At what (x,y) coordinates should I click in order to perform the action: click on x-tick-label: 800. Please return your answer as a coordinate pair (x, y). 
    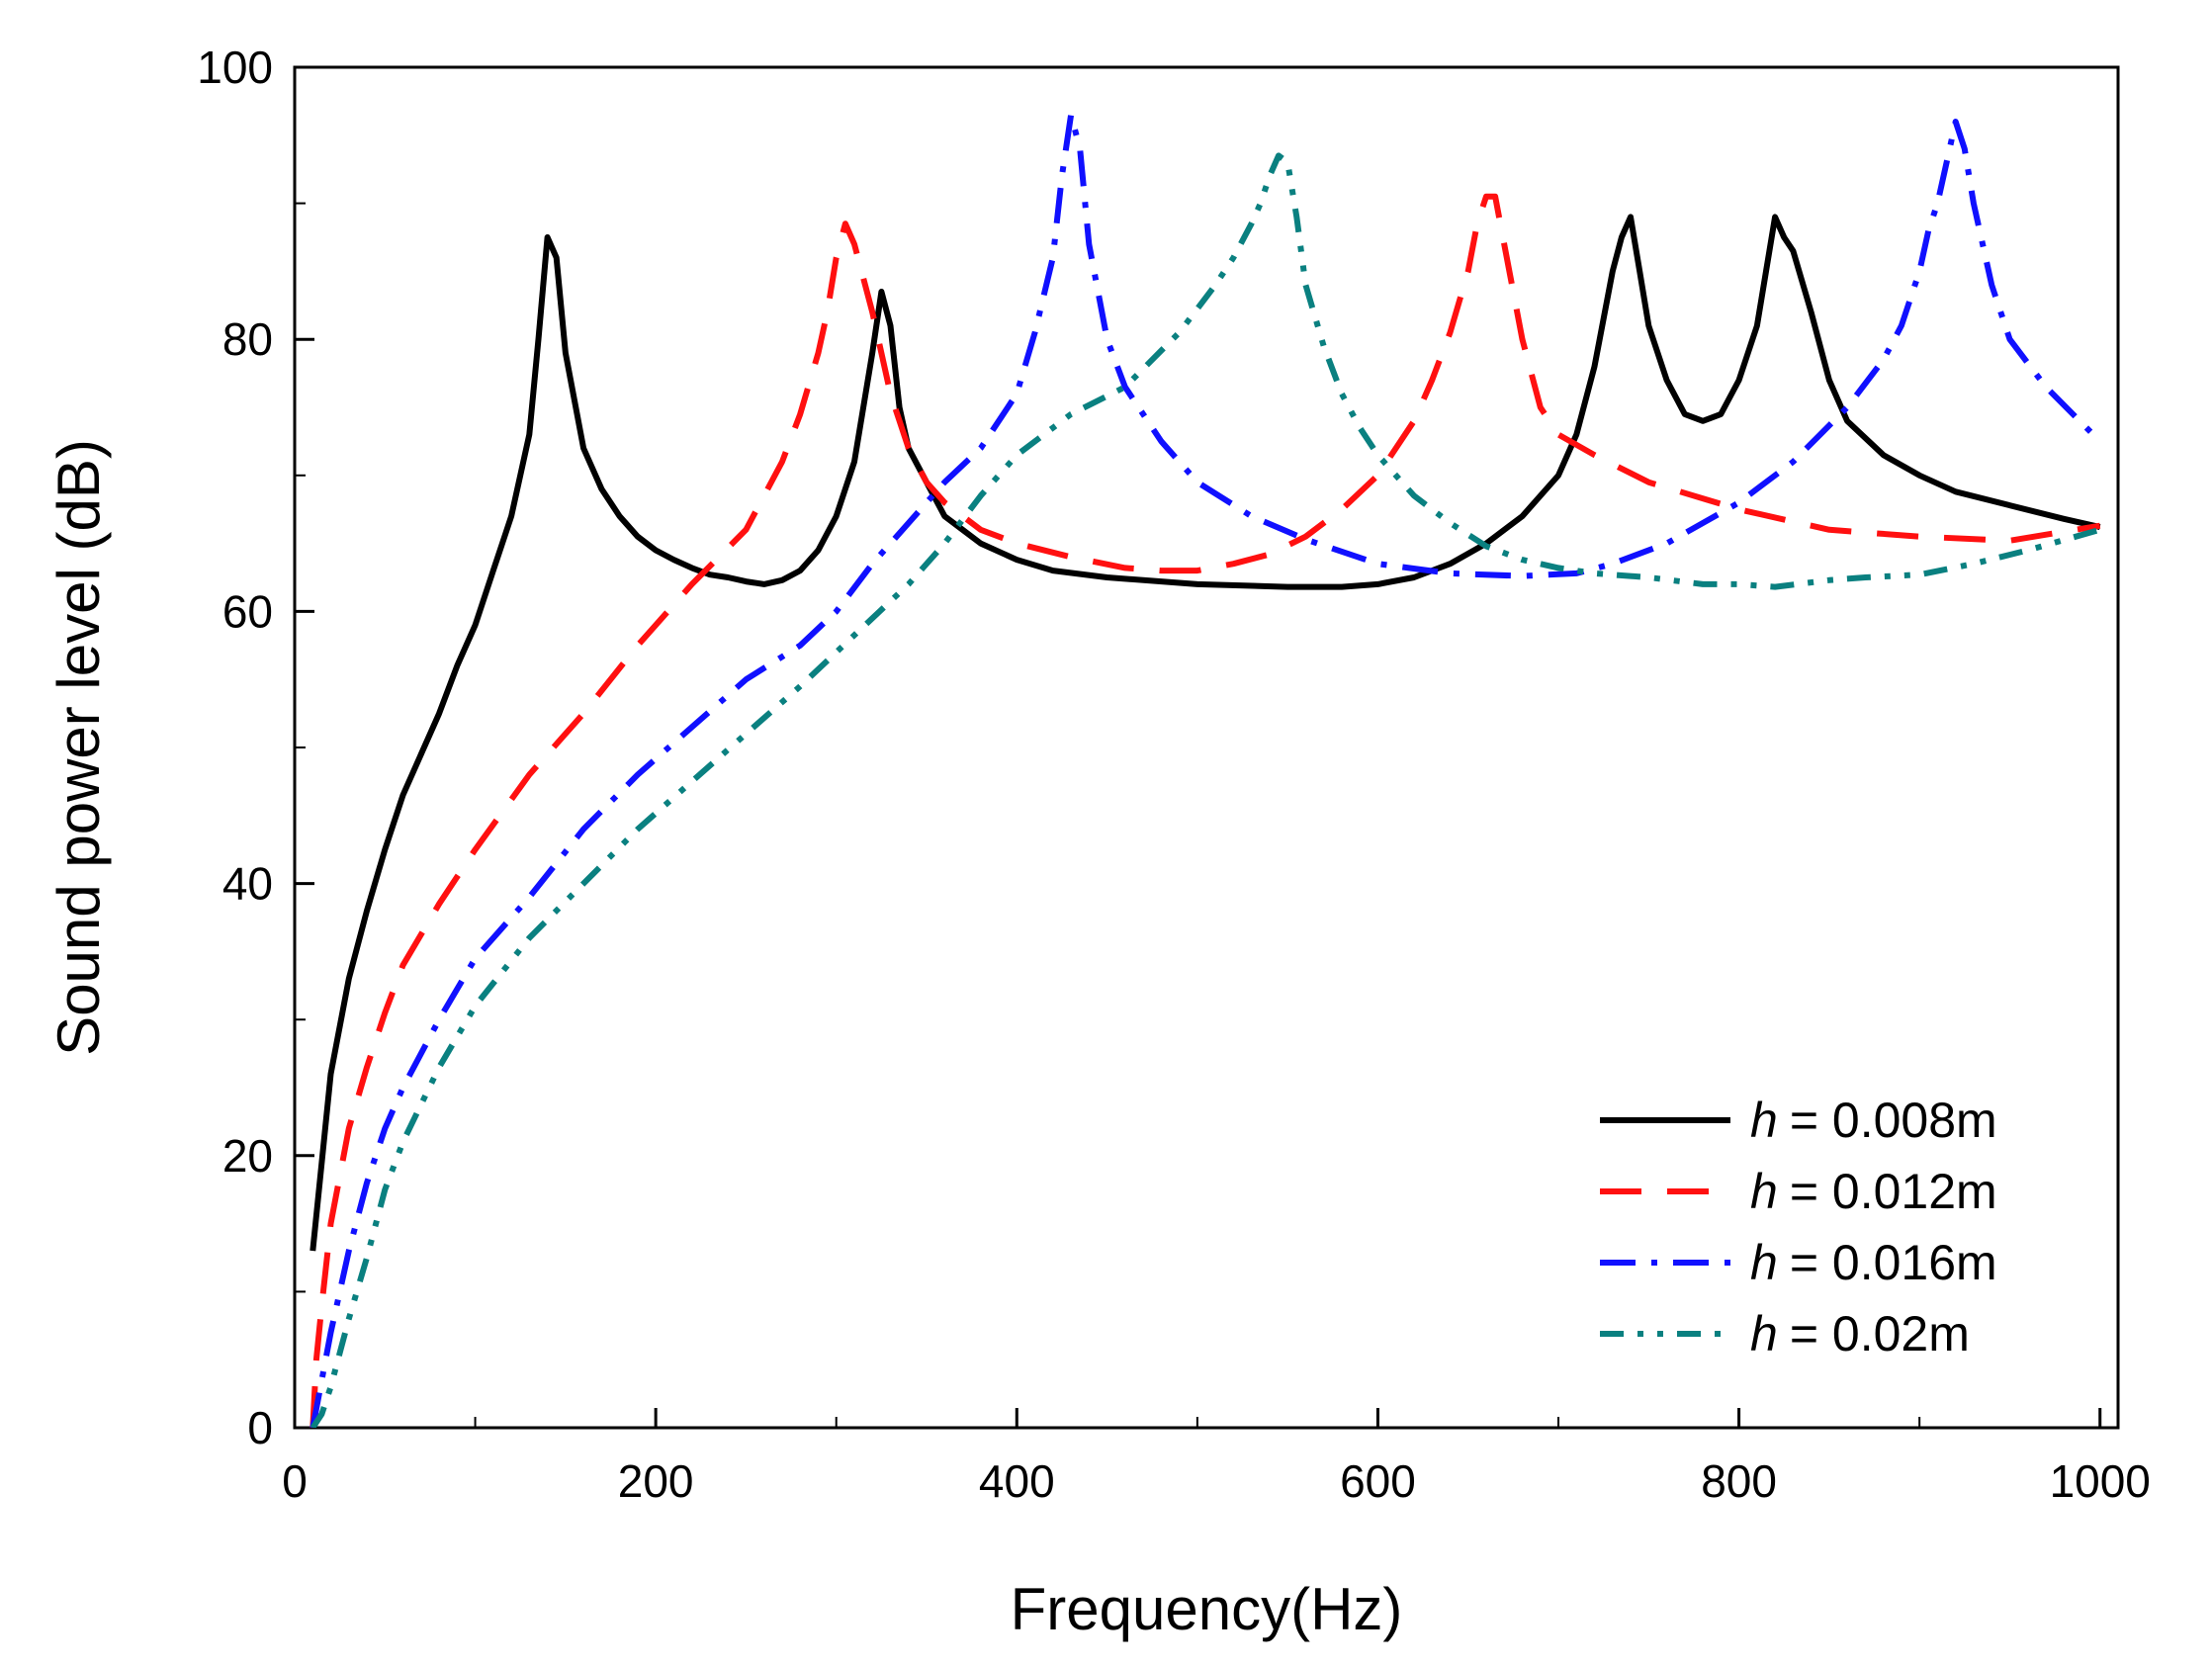
    Looking at the image, I should click on (1739, 1481).